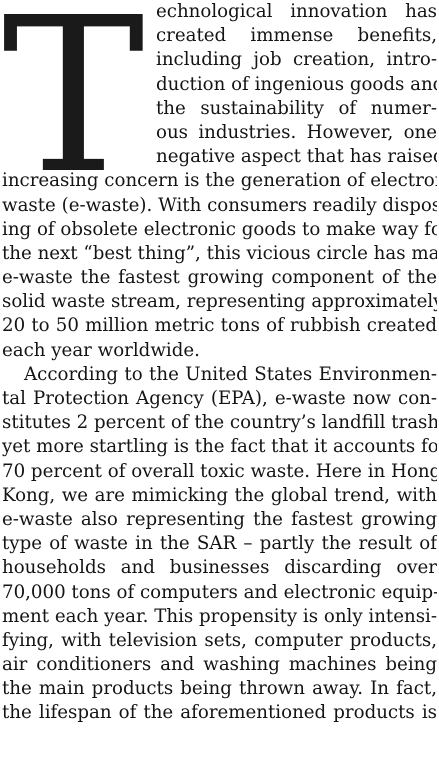 The image size is (439, 771). I want to click on text-line: each year worldwide., so click(101, 350).